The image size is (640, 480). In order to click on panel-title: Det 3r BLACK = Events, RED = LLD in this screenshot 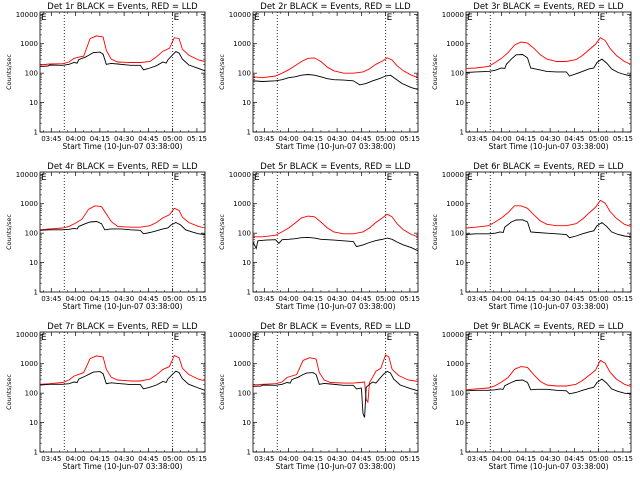, I will do `click(548, 7)`.